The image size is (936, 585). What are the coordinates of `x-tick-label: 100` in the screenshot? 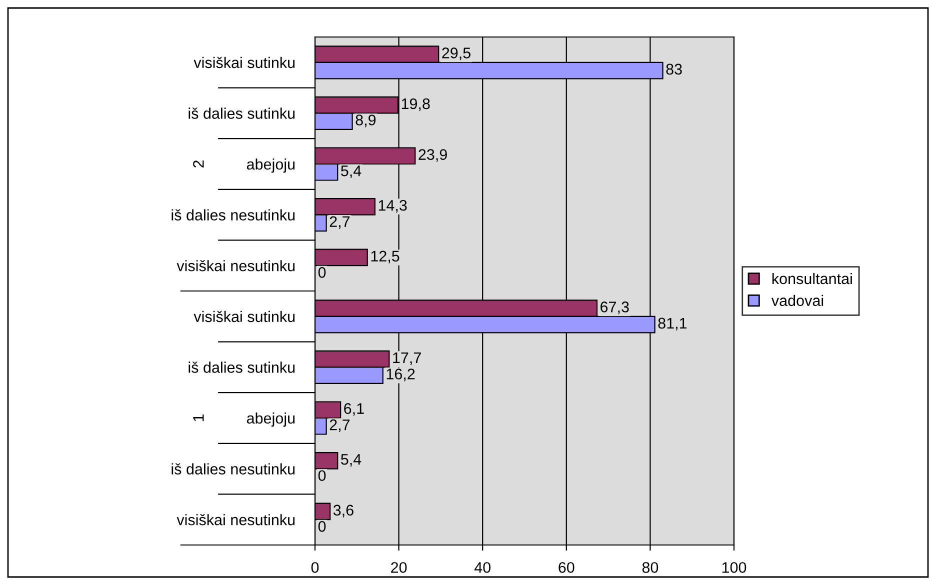 It's located at (734, 567).